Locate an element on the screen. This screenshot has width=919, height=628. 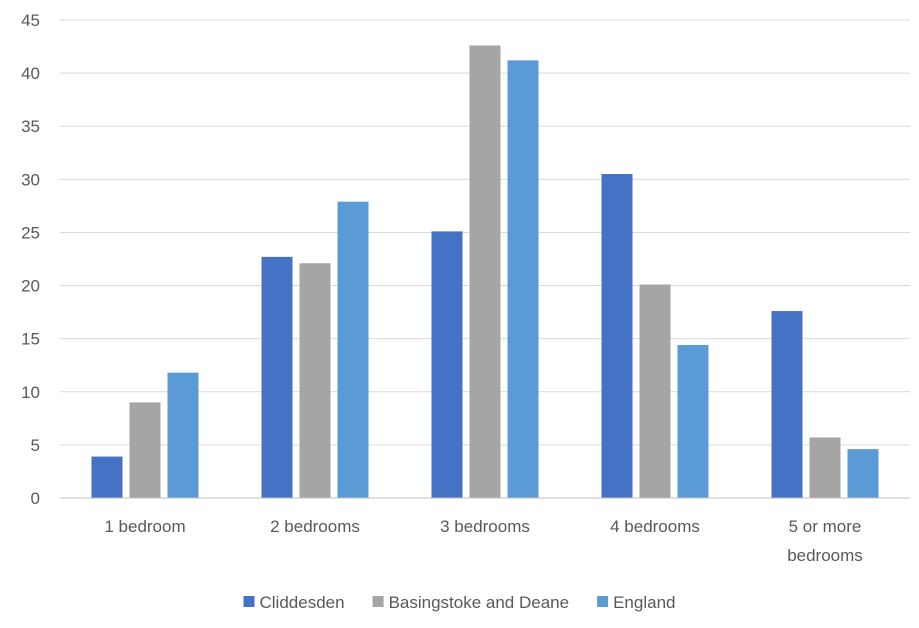
x-category-label: 1 bedroom is located at coordinates (144, 526).